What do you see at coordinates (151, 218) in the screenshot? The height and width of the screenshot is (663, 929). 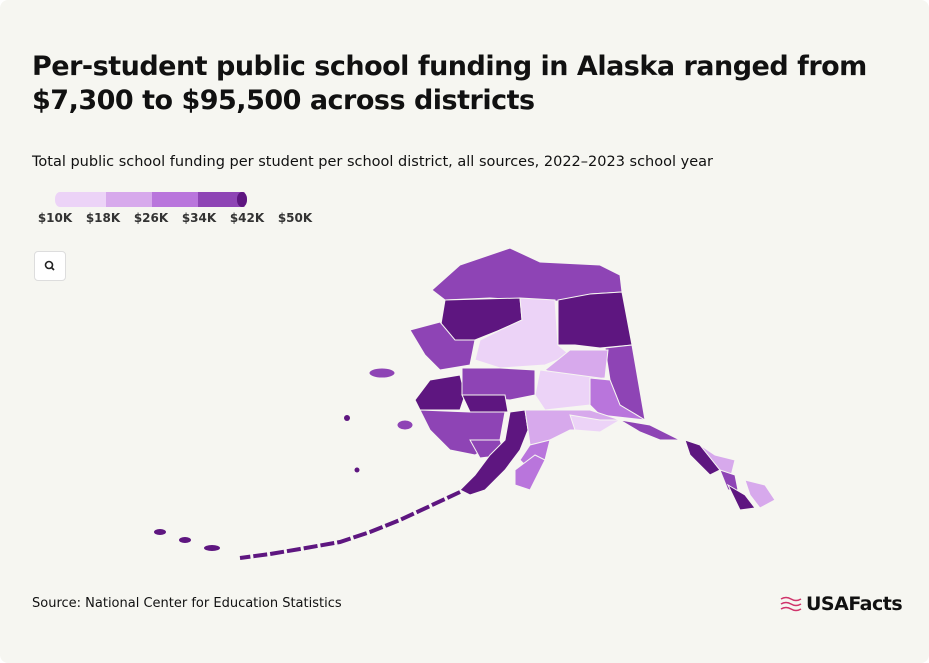 I see `legend-label: $26K` at bounding box center [151, 218].